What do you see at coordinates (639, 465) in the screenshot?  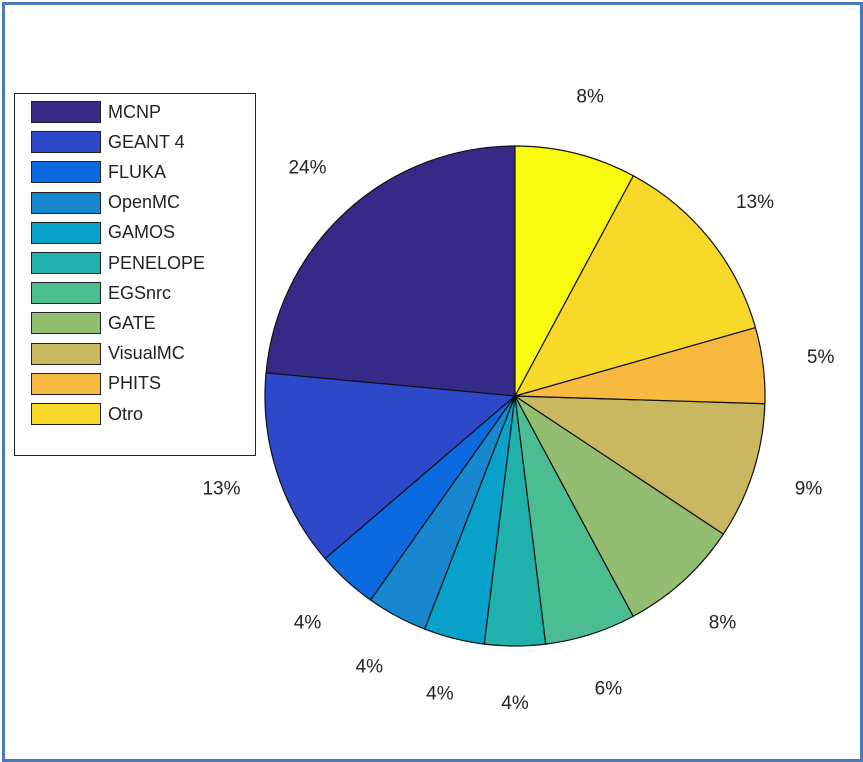 I see `pie-slice-visualmc` at bounding box center [639, 465].